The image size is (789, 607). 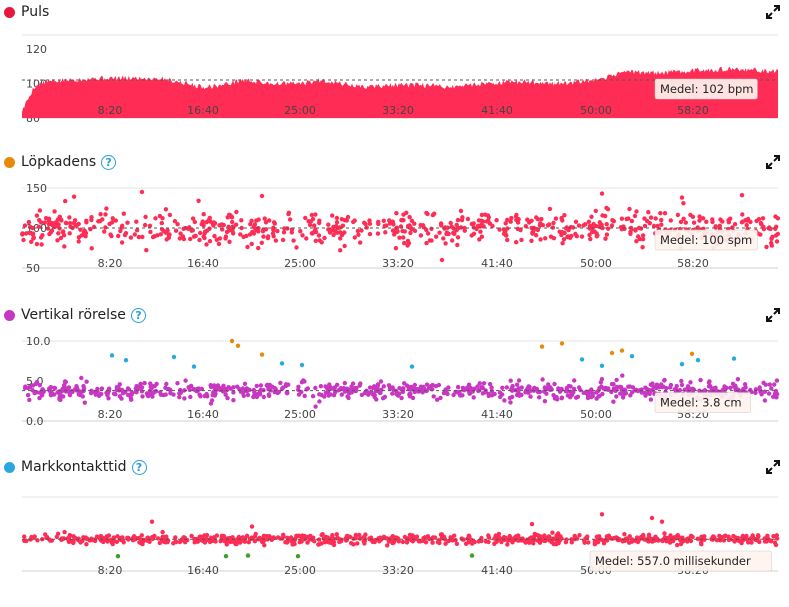 What do you see at coordinates (75, 315) in the screenshot?
I see `panel-header: Vertikal rörelse ?` at bounding box center [75, 315].